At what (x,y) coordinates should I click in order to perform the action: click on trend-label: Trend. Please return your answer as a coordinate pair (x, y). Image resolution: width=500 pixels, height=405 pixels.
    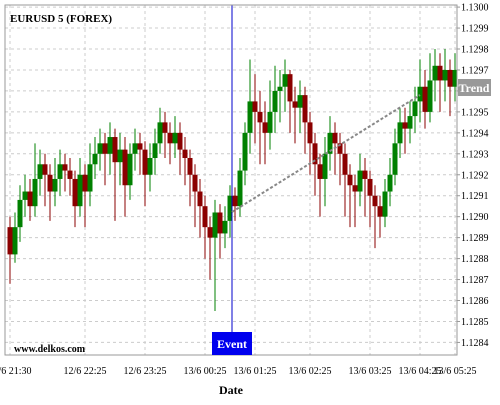
    Looking at the image, I should click on (474, 88).